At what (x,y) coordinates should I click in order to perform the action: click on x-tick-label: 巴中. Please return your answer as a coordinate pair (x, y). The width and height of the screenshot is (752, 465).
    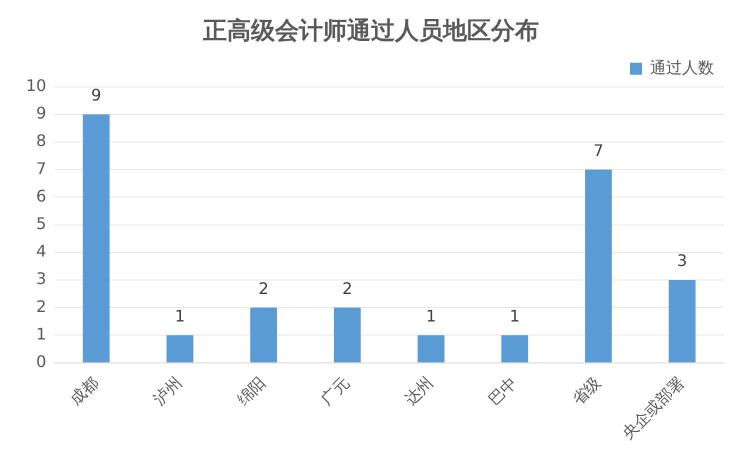
    Looking at the image, I should click on (502, 391).